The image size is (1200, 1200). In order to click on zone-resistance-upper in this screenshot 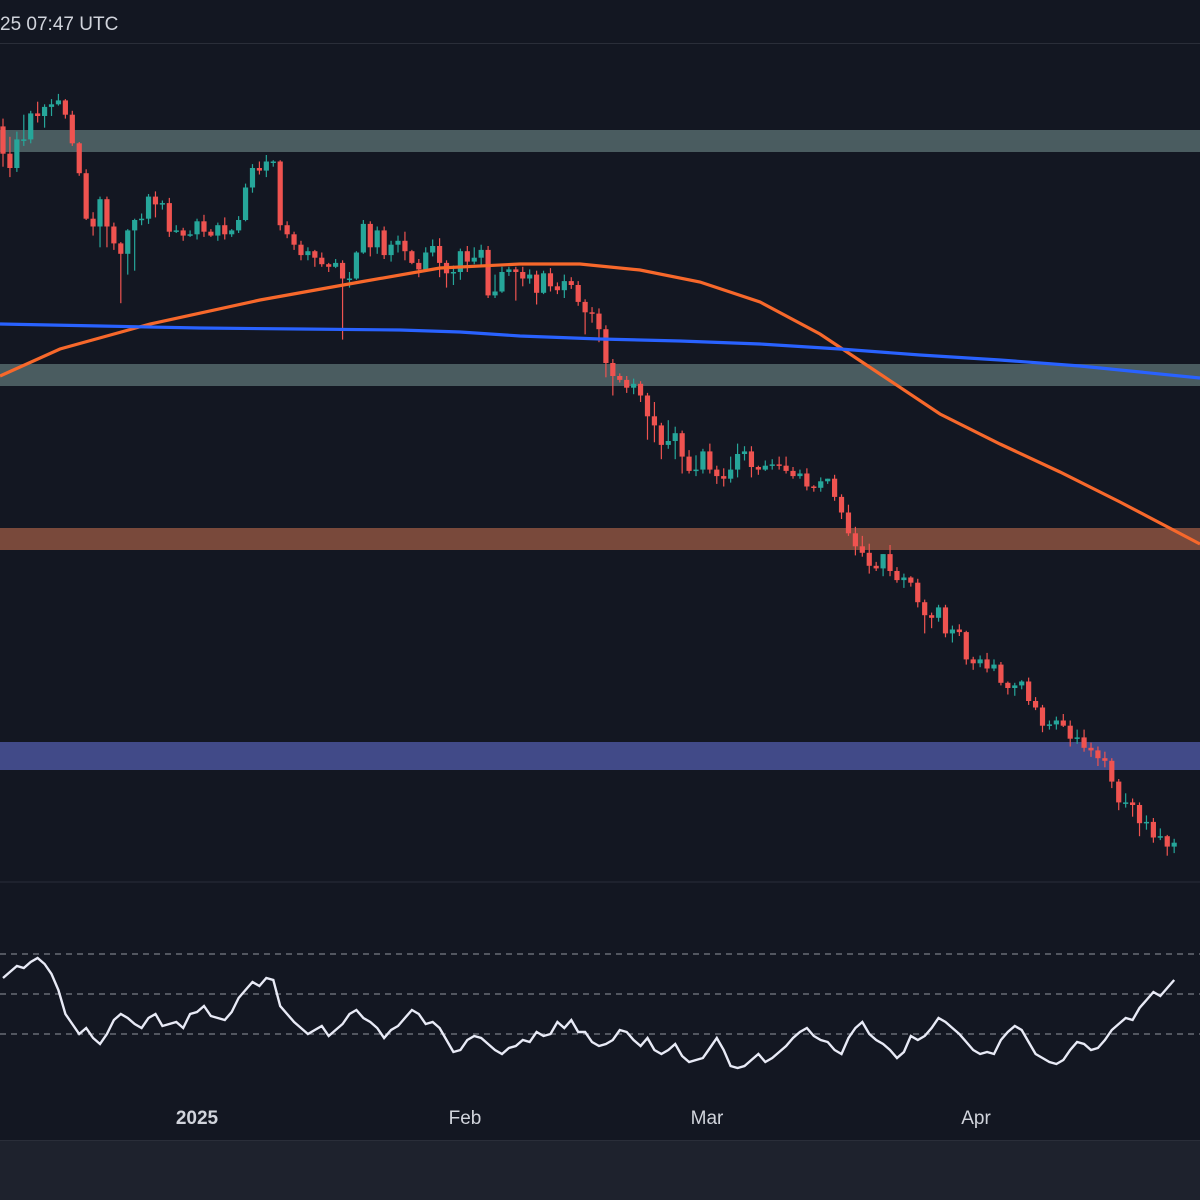, I will do `click(600, 141)`.